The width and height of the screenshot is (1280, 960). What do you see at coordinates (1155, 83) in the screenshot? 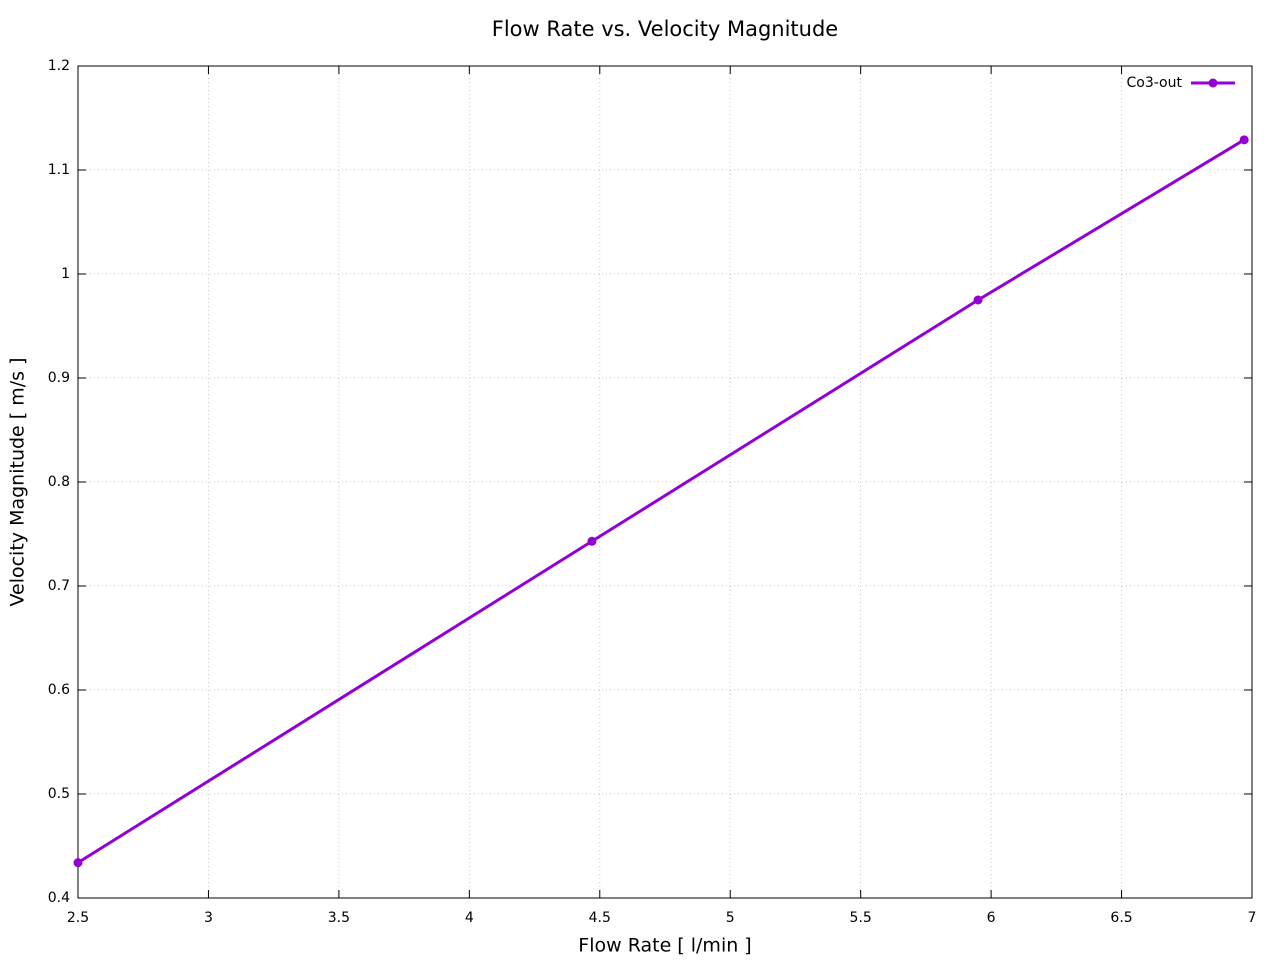
I see `legend-label: Co3-out` at bounding box center [1155, 83].